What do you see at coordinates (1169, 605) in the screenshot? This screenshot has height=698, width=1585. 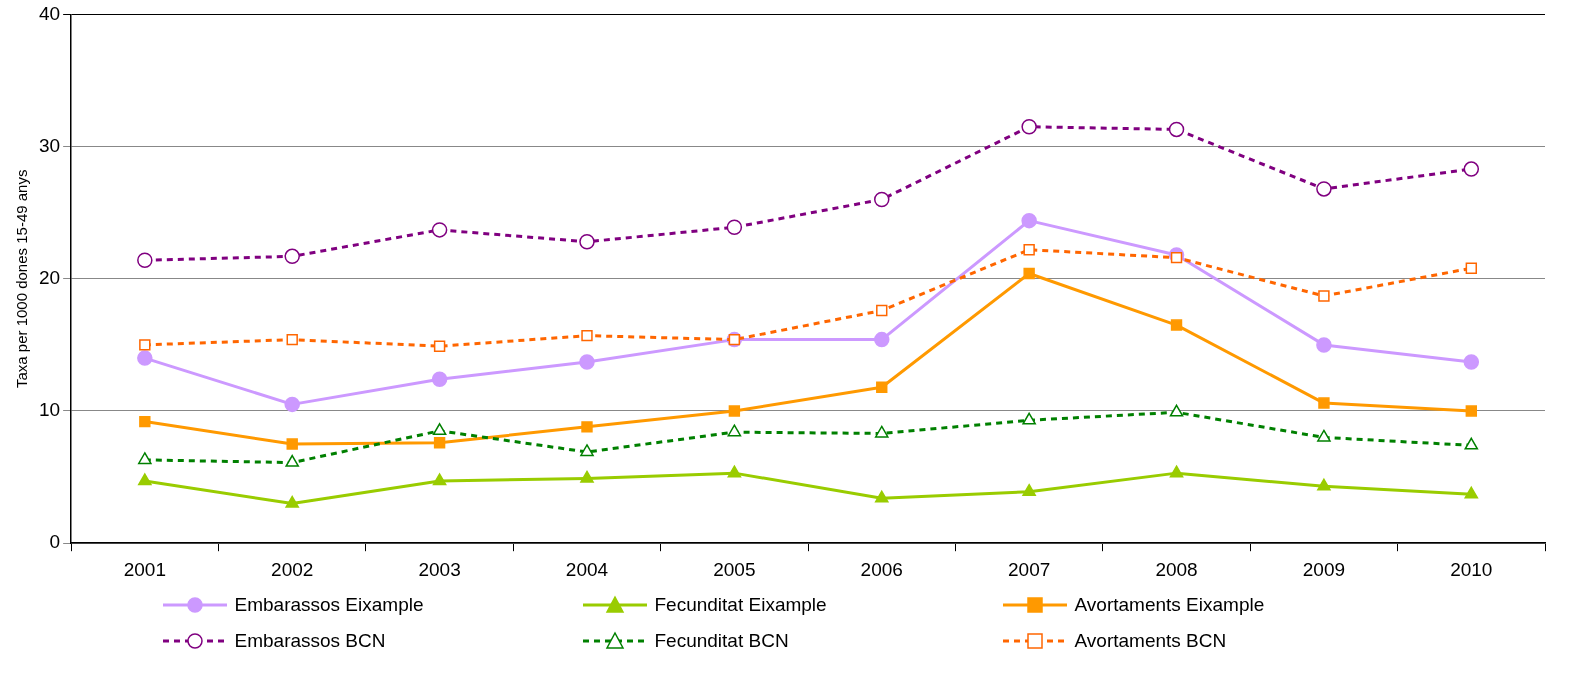 I see `legend-label: Avortaments Eixample` at bounding box center [1169, 605].